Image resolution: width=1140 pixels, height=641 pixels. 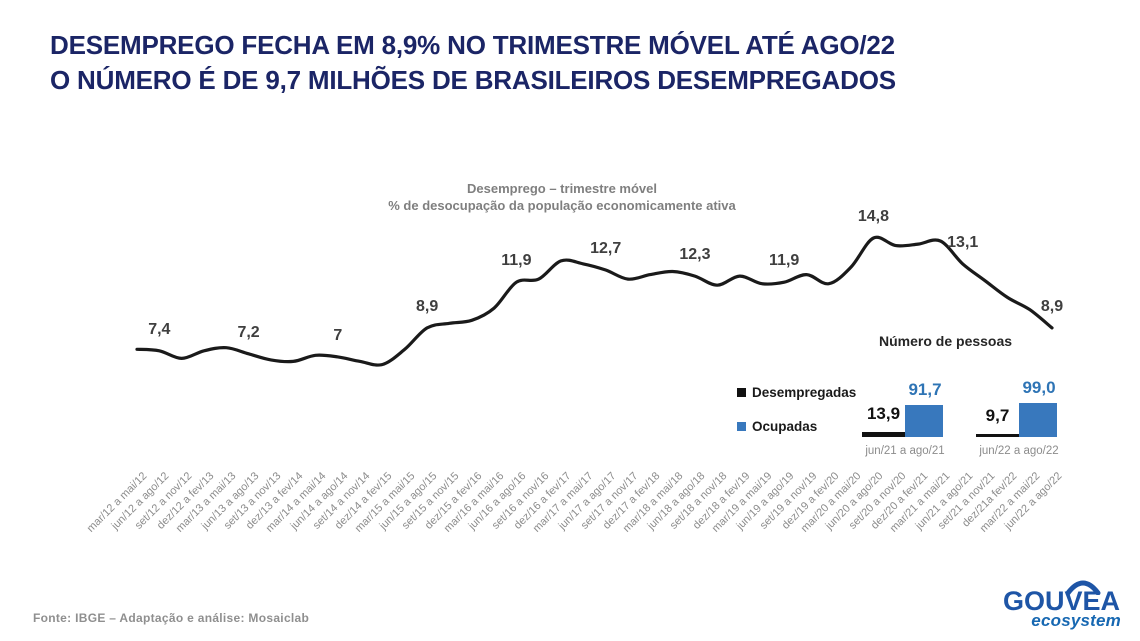 I want to click on ocupadas-swatch-icon, so click(x=741, y=426).